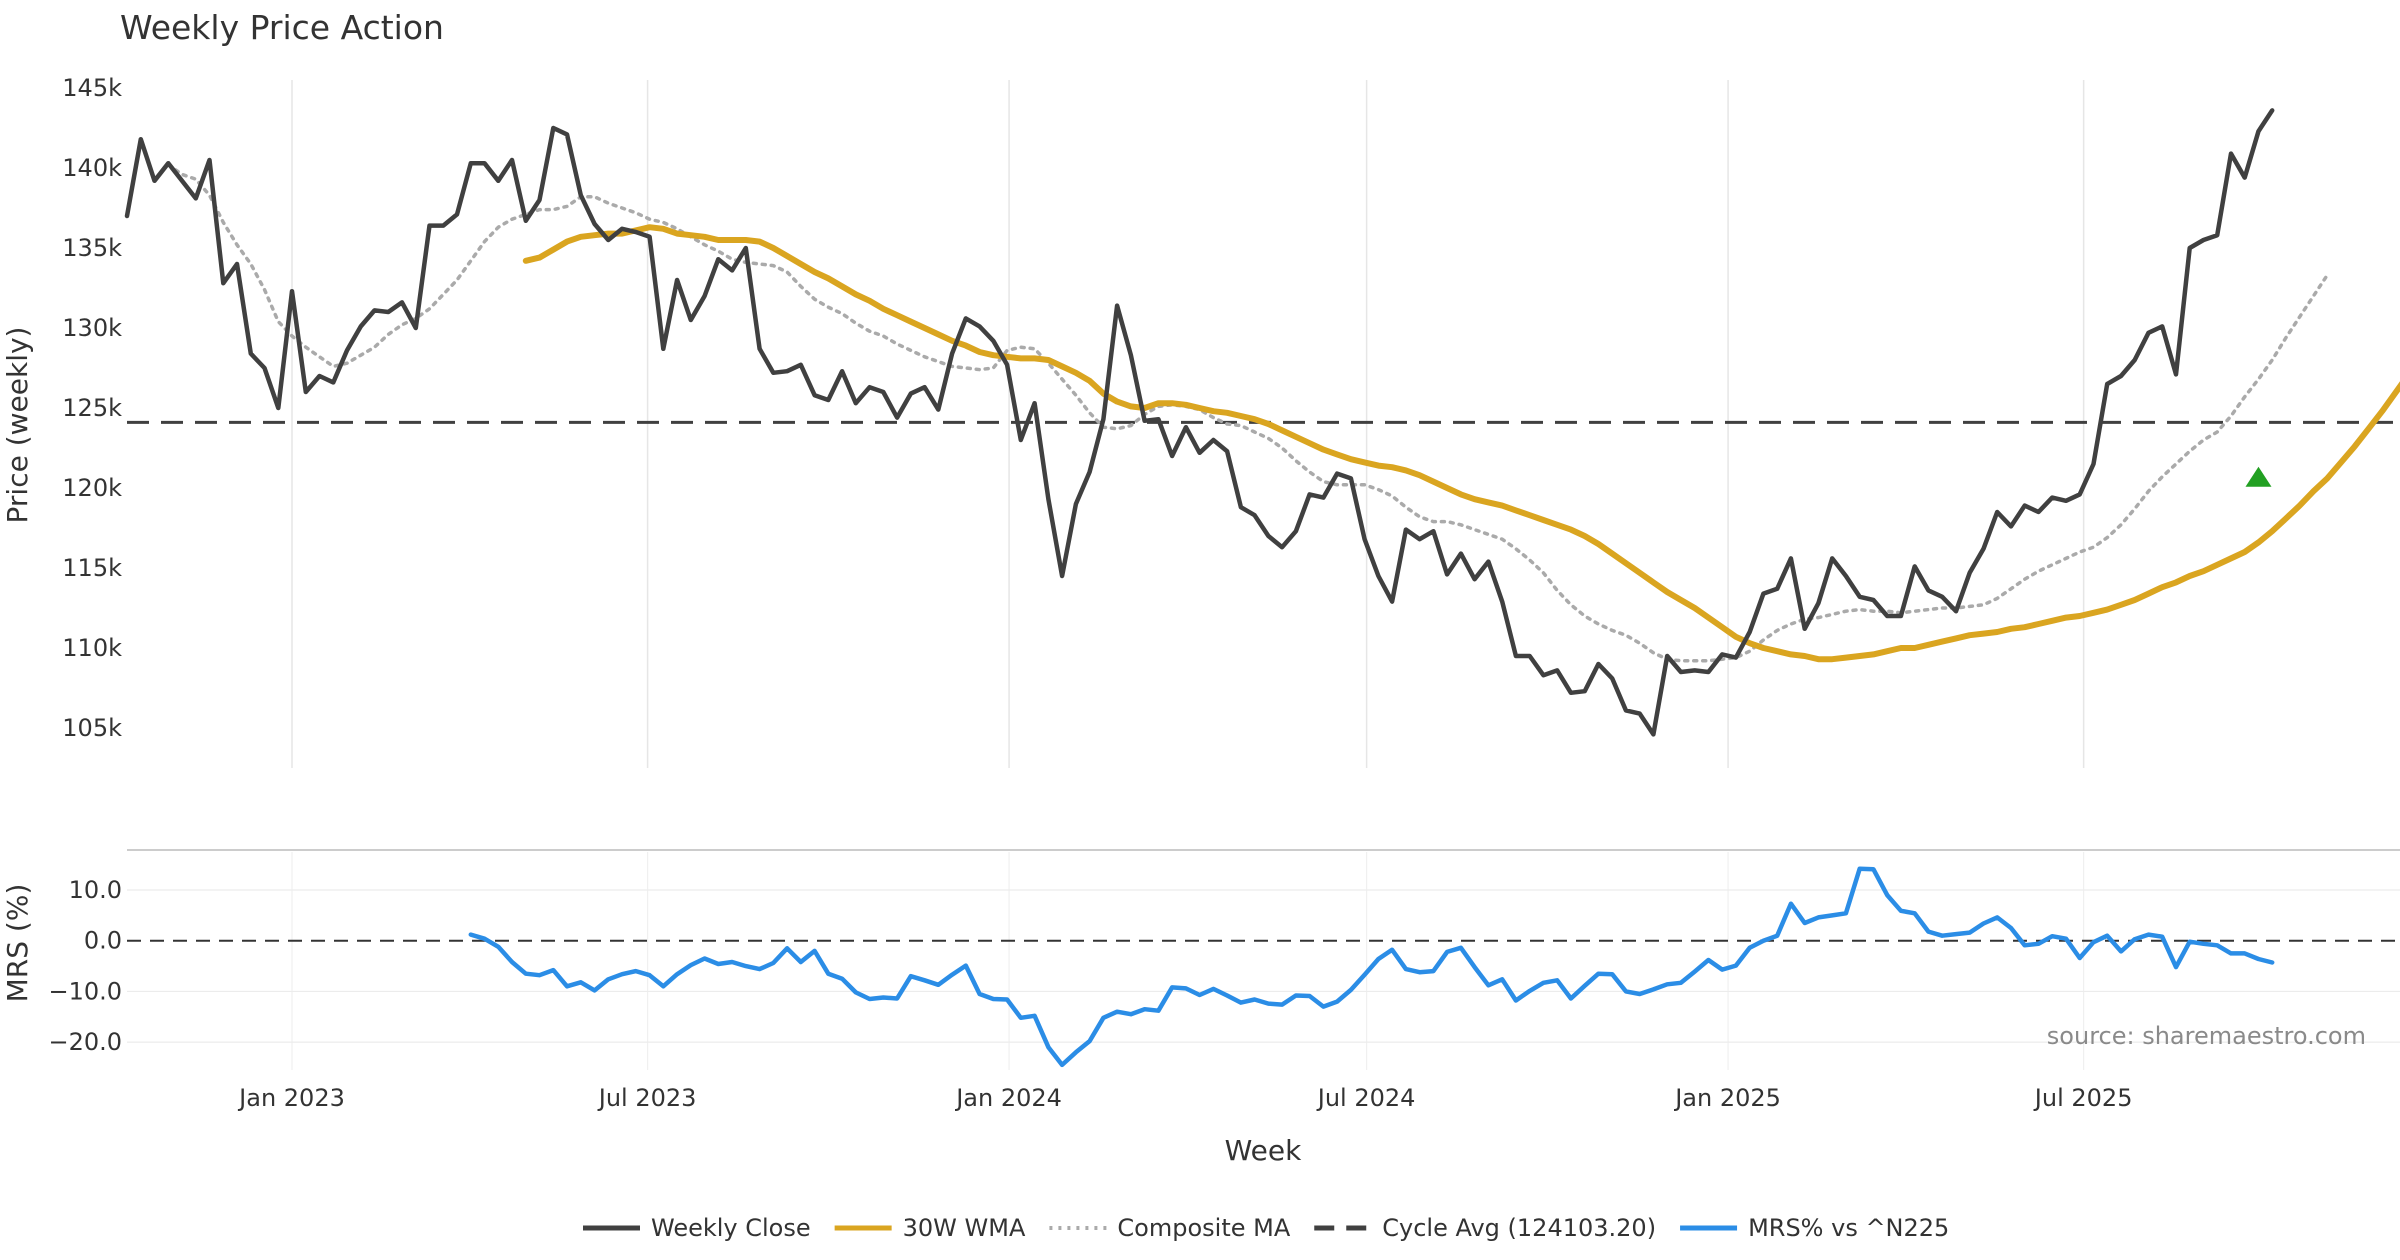 This screenshot has height=1260, width=2400. What do you see at coordinates (1371, 967) in the screenshot?
I see `mrs-line` at bounding box center [1371, 967].